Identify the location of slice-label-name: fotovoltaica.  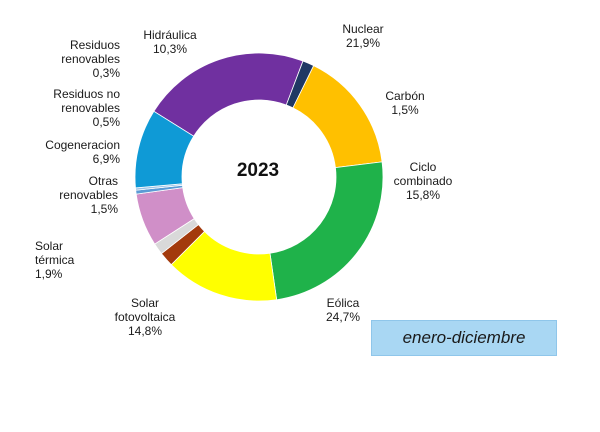
(145, 317).